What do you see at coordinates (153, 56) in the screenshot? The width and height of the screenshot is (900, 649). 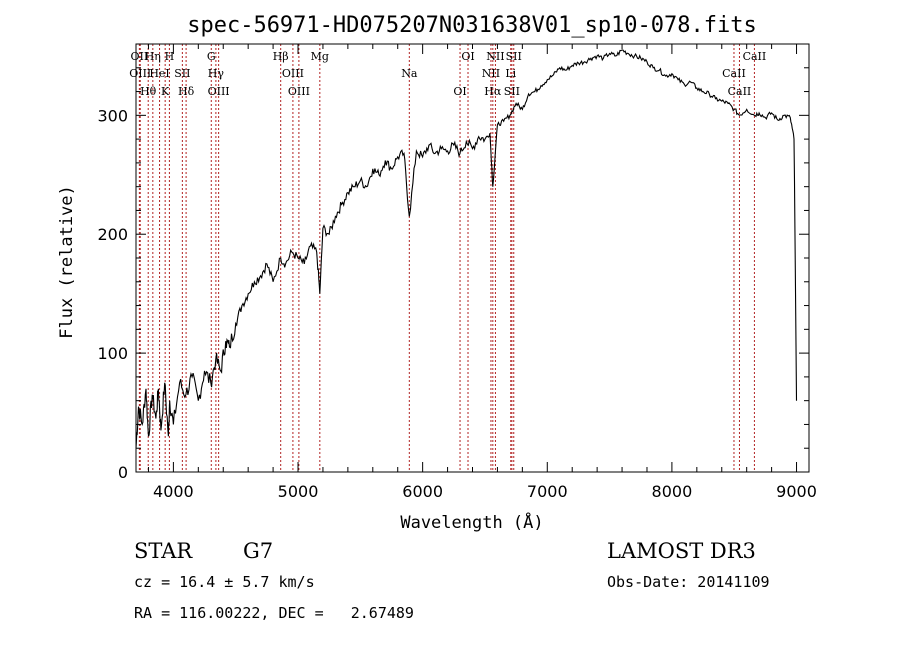 I see `line-label: Hη` at bounding box center [153, 56].